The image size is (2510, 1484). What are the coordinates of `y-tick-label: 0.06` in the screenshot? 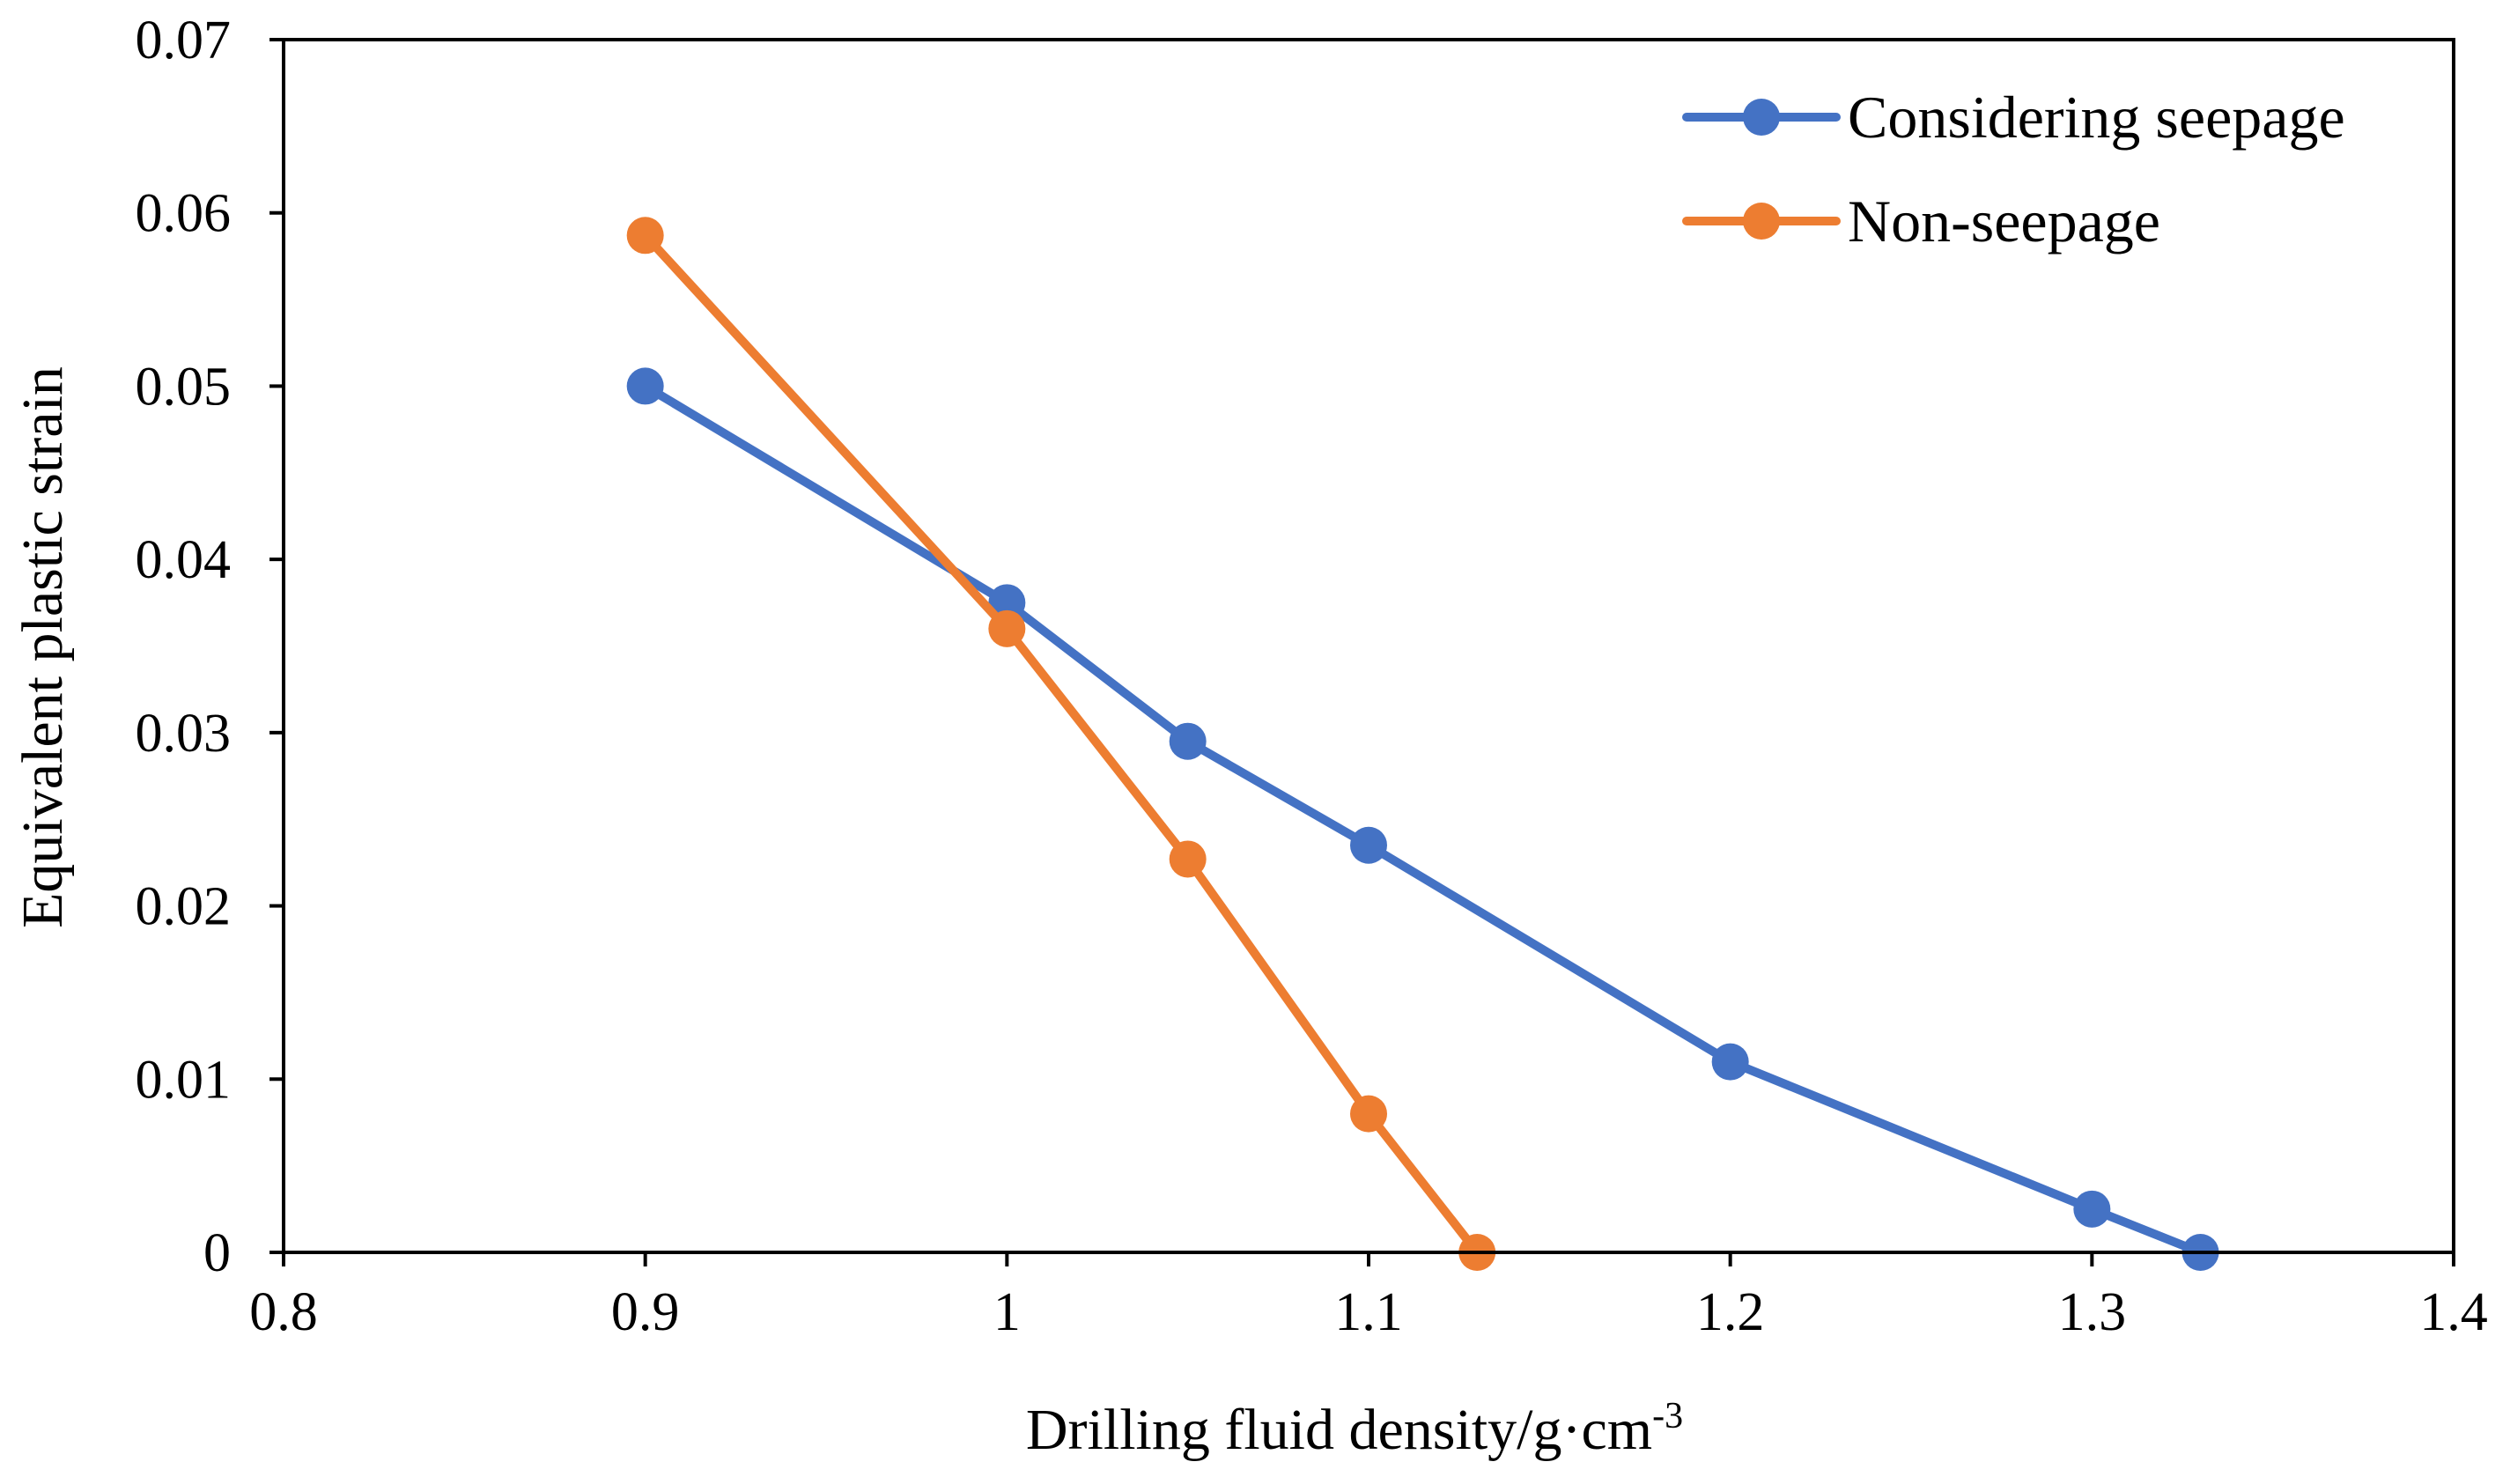 It's located at (184, 214).